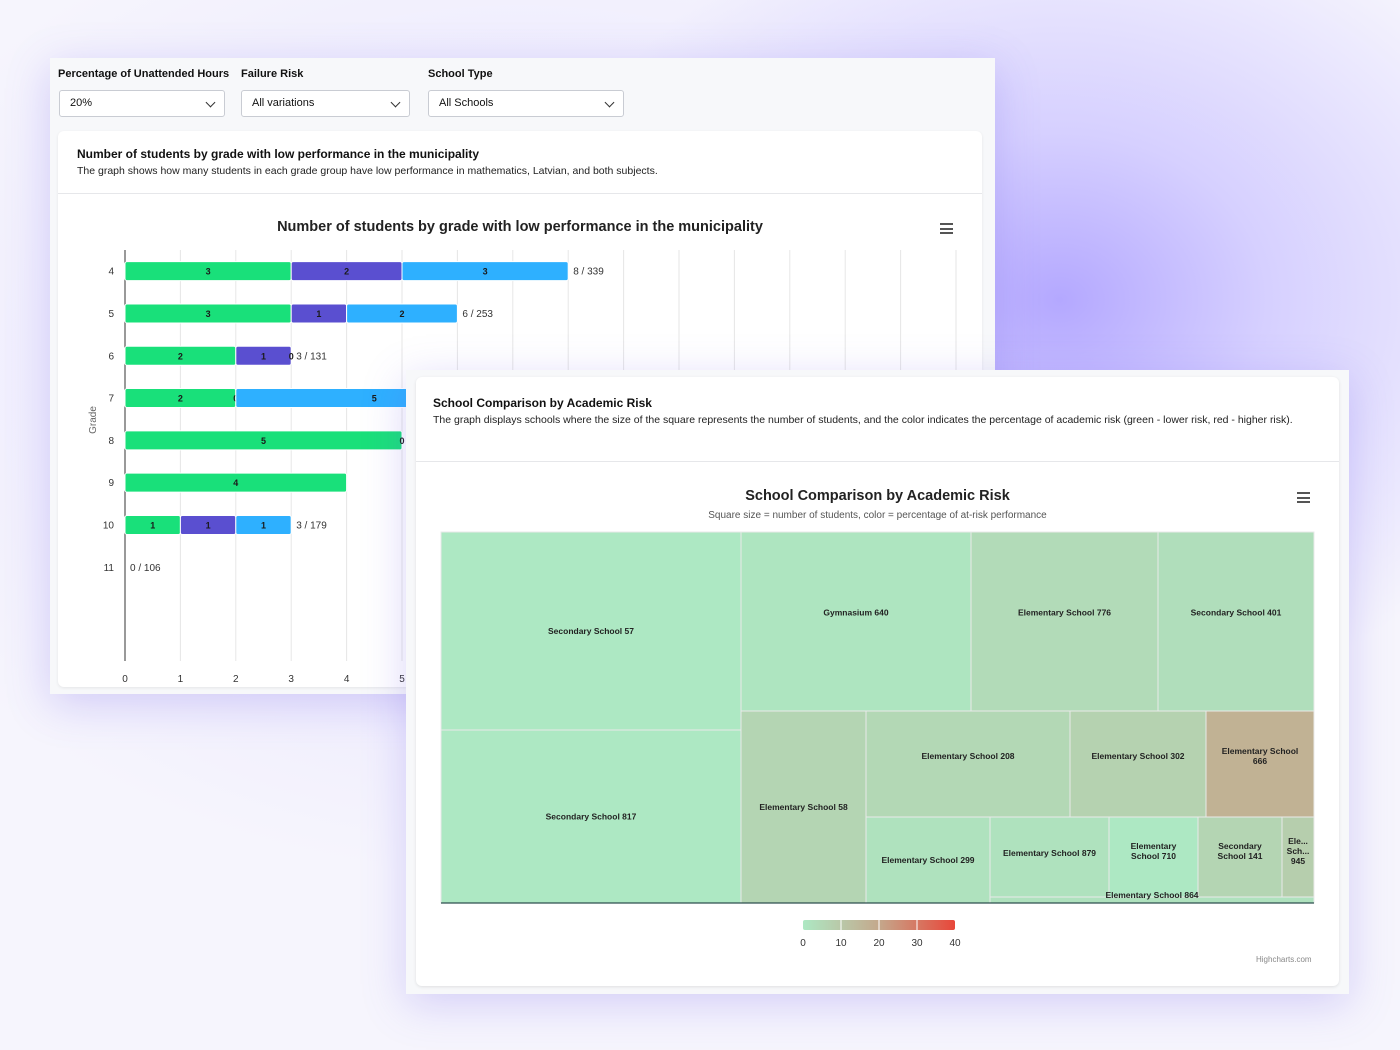 The height and width of the screenshot is (1050, 1400). I want to click on treemap-label: Gymnasium 640, so click(855, 613).